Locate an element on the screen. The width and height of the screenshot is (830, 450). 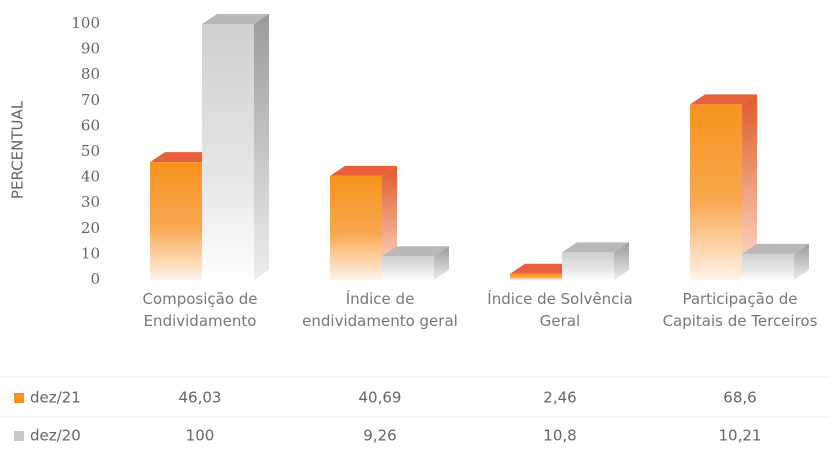
legend-label: dez/21 is located at coordinates (55, 398).